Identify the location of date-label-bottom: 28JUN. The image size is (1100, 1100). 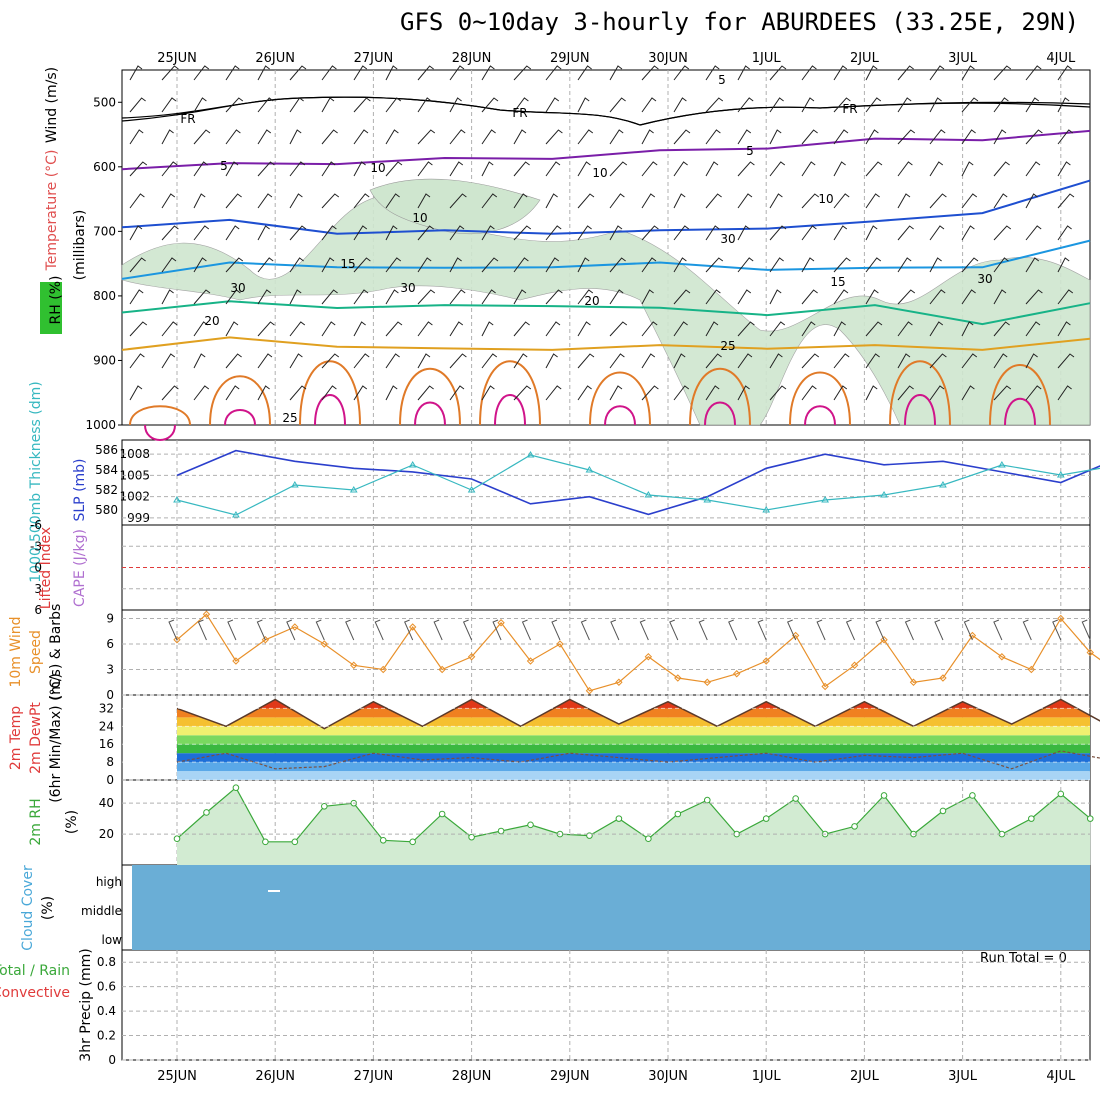
(472, 1076).